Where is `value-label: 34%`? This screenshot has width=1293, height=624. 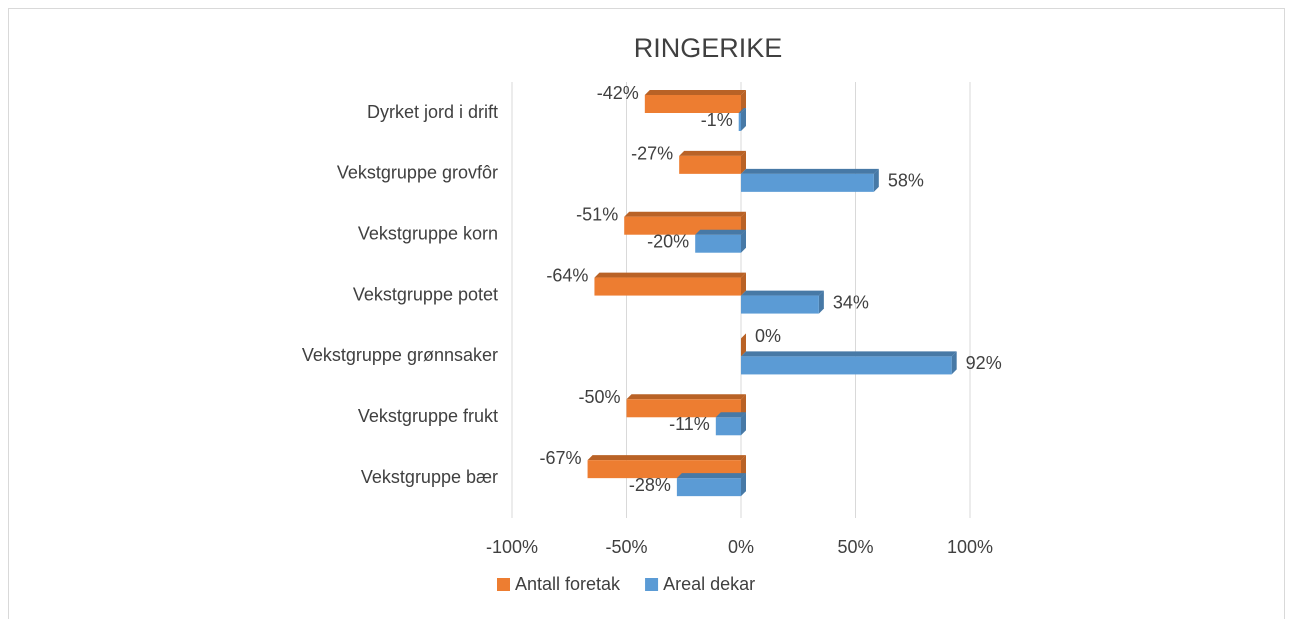
value-label: 34% is located at coordinates (851, 302).